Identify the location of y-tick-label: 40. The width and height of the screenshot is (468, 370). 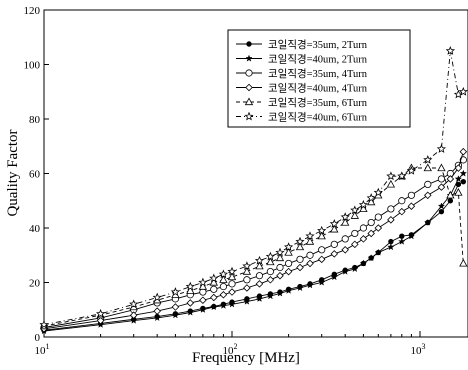
(35, 229).